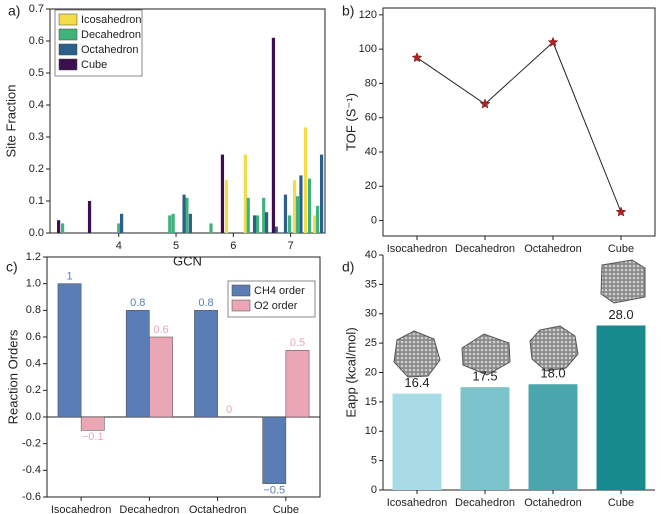  Describe the element at coordinates (371, 314) in the screenshot. I see `y-tick-label: 30` at that location.